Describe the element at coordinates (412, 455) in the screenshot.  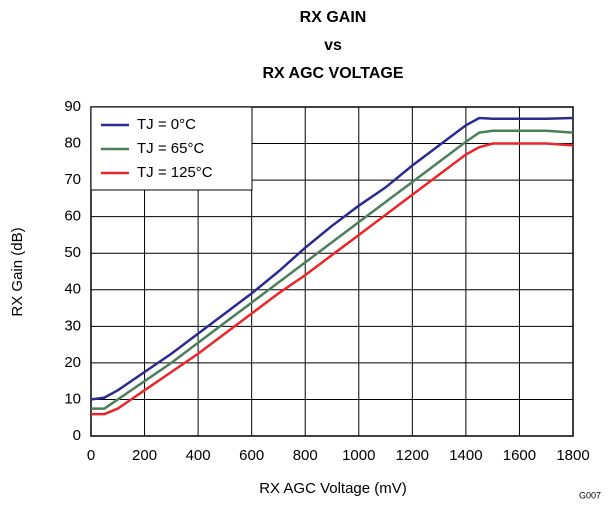
I see `x-tick-label: 1200` at that location.